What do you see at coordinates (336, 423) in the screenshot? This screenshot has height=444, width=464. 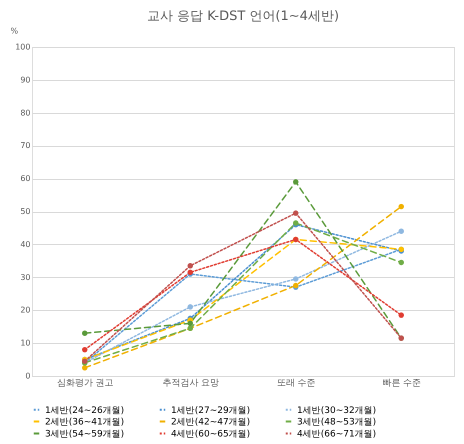 I see `legend-label: 3세반(48~53개월)` at bounding box center [336, 423].